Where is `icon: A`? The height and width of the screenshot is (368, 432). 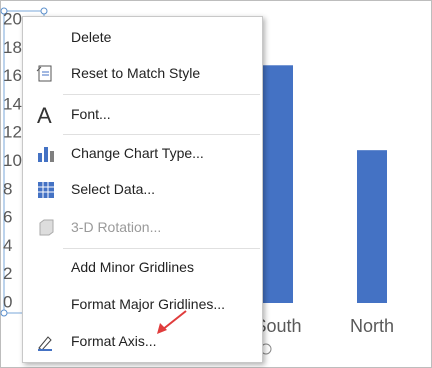
icon: A is located at coordinates (44, 116).